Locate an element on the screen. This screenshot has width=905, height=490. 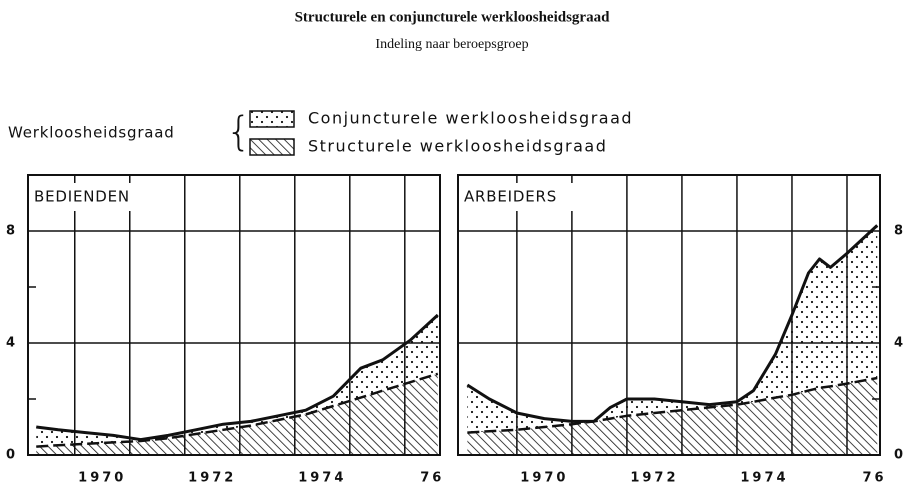
panel-title: ARBEIDERS is located at coordinates (510, 197).